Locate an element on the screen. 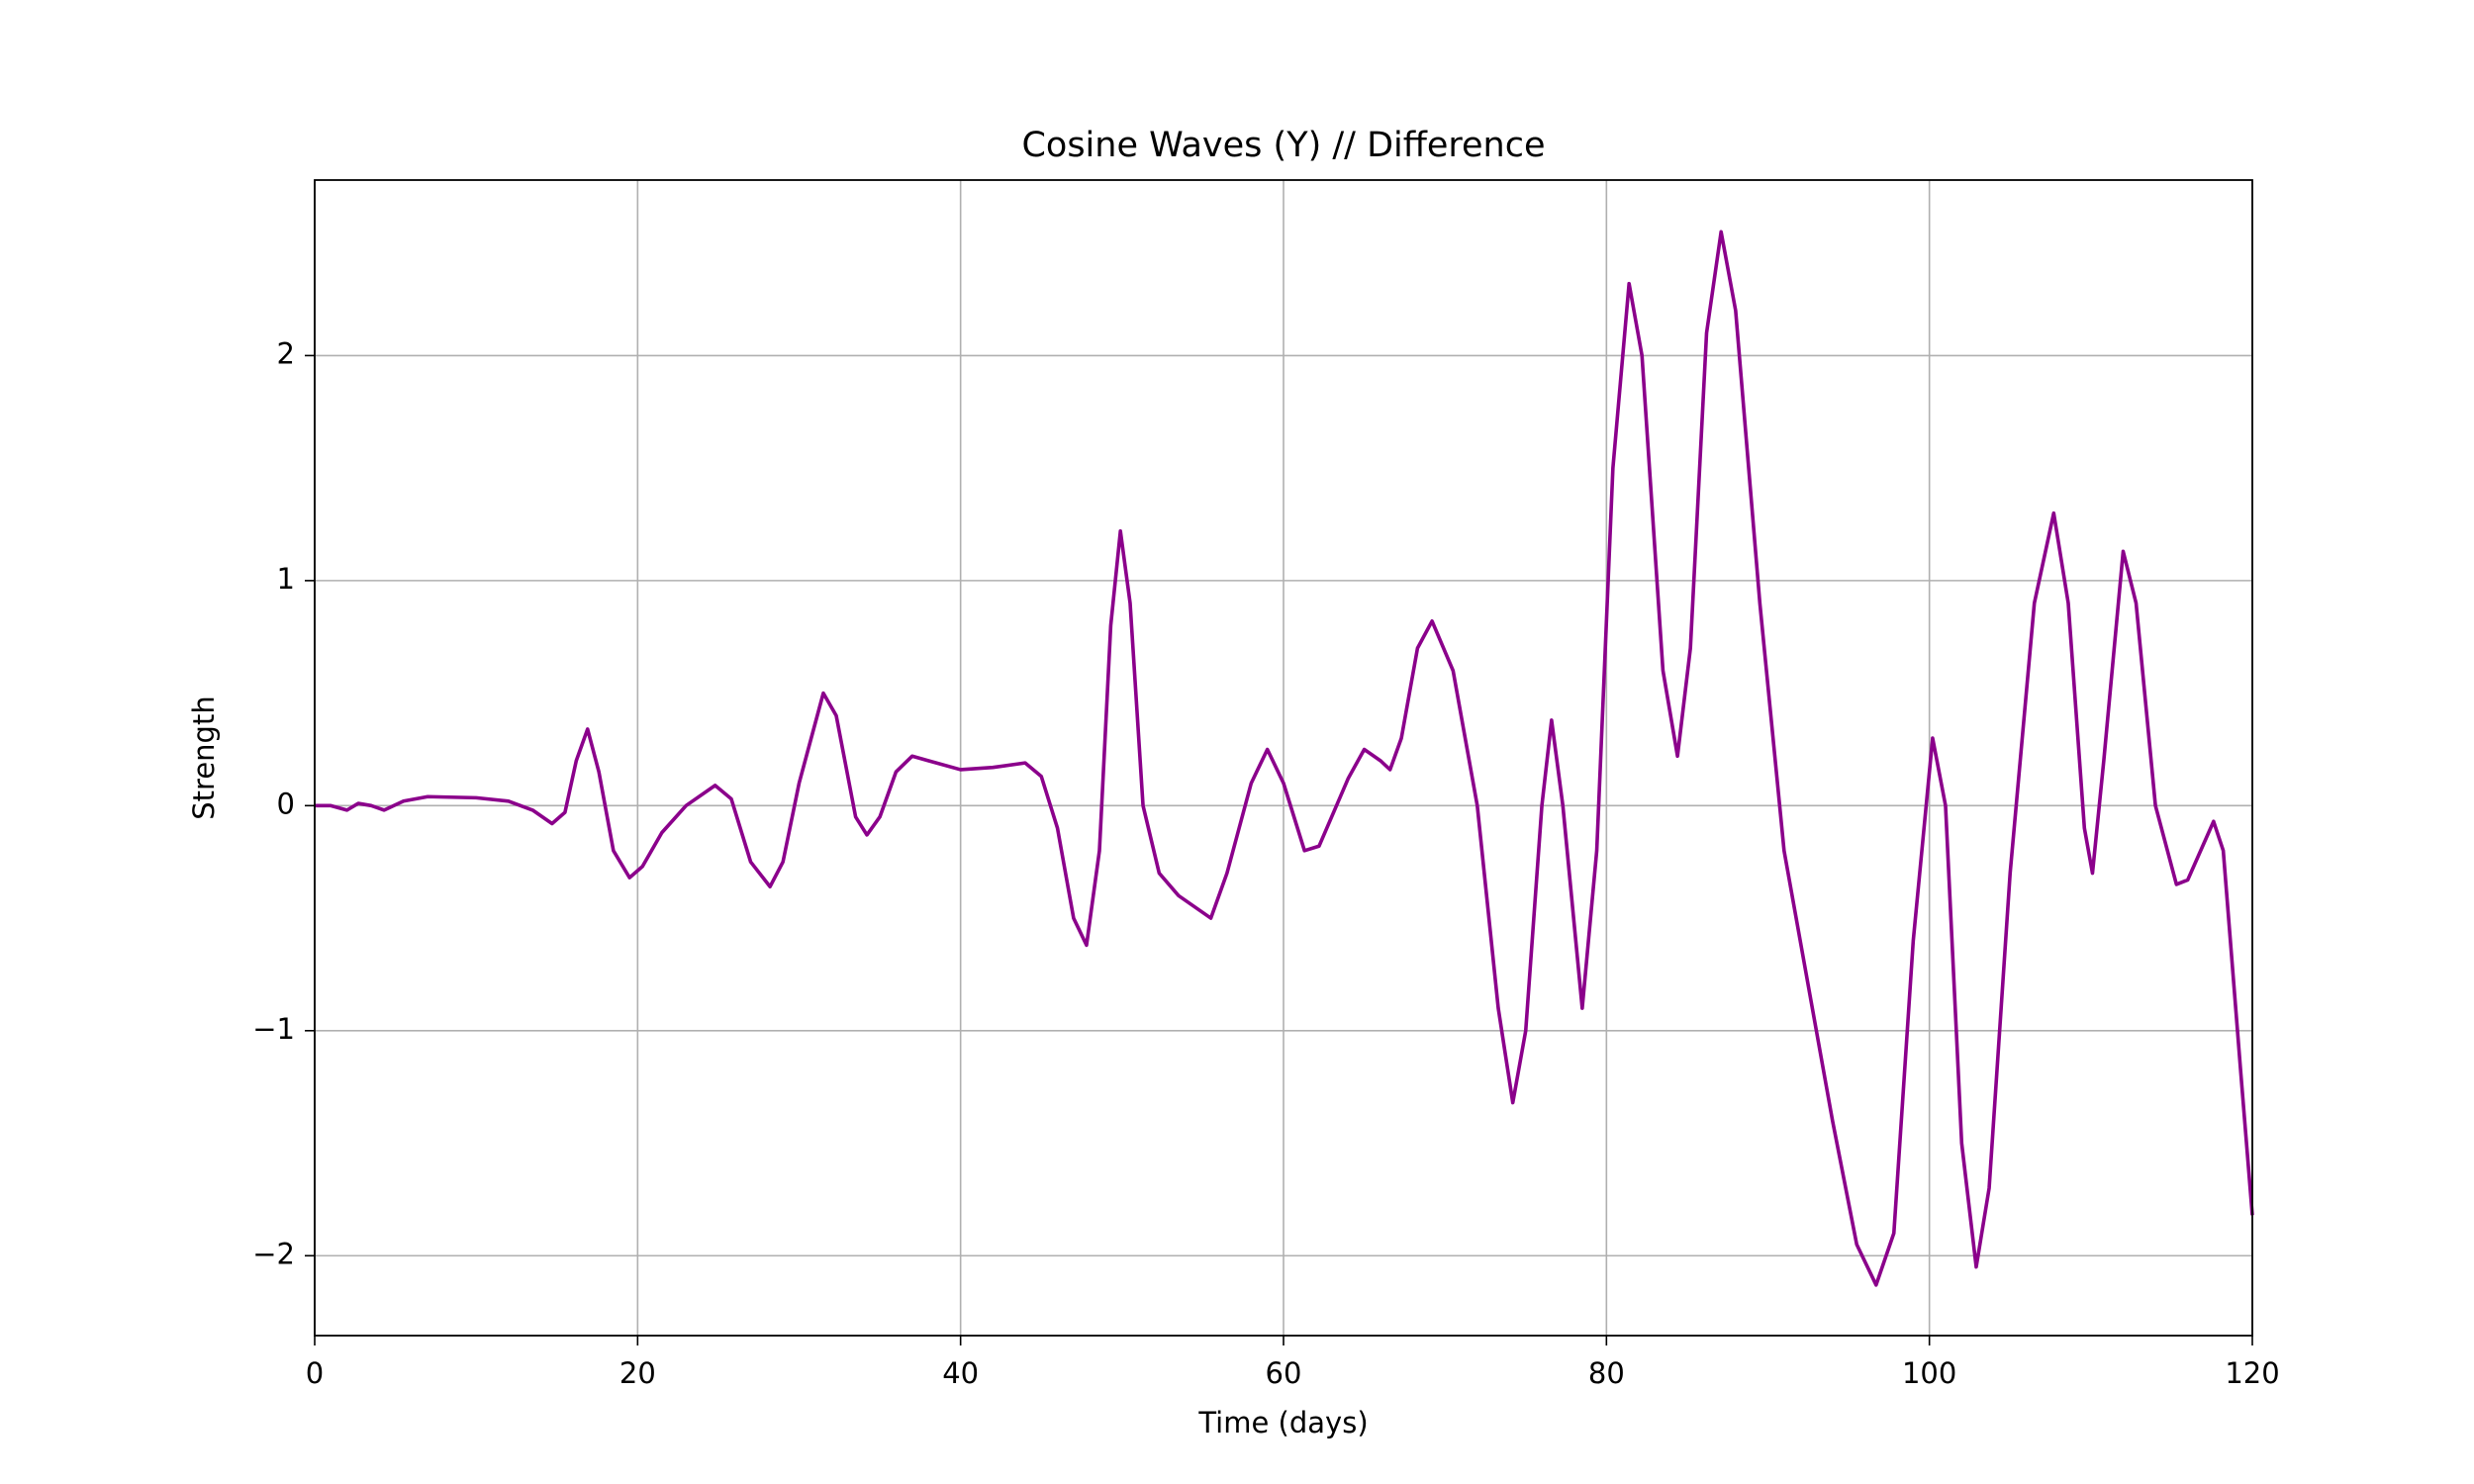 The image size is (2474, 1484). x-axis-label: Time (days) is located at coordinates (1282, 1422).